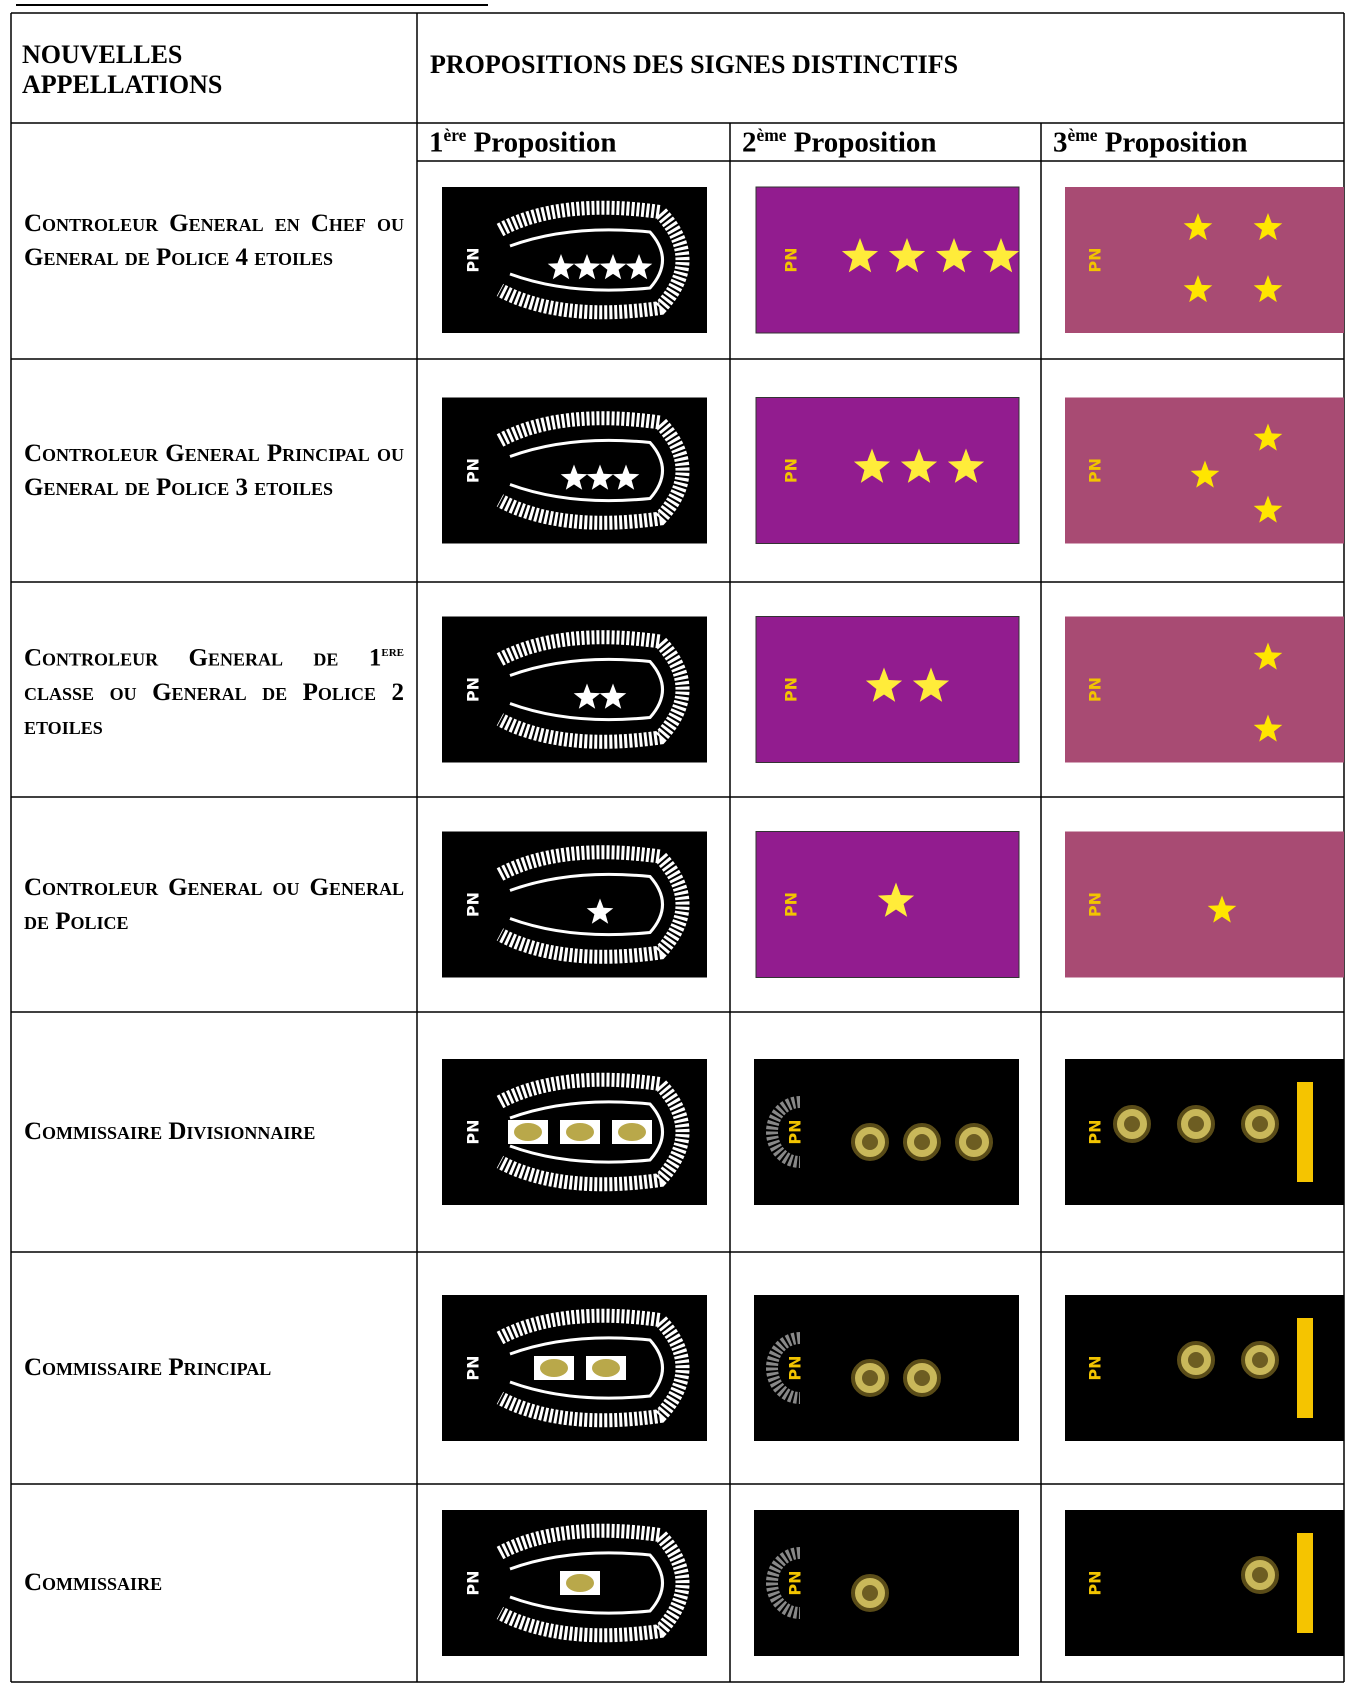 This screenshot has height=1684, width=1346. I want to click on emblem, so click(783, 1132).